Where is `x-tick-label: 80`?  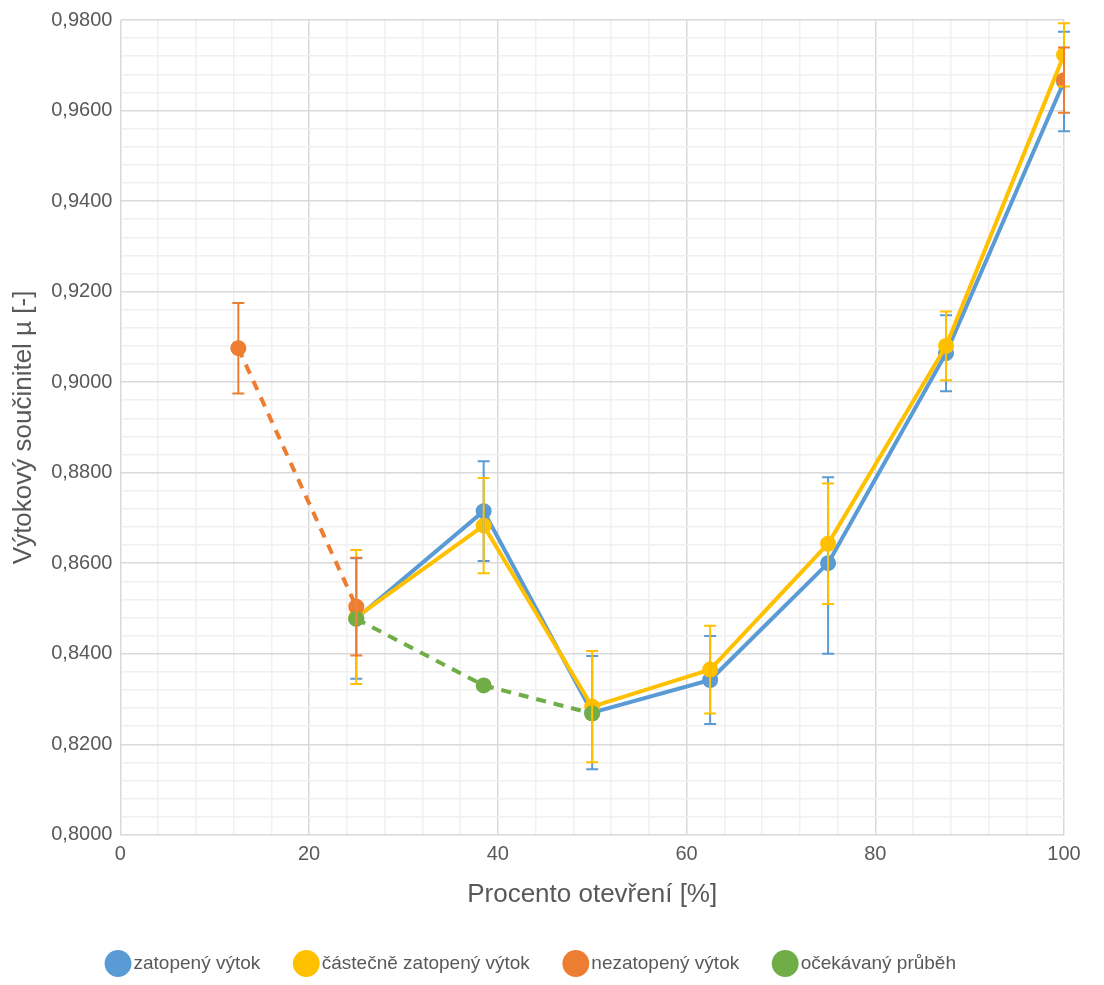 x-tick-label: 80 is located at coordinates (875, 853).